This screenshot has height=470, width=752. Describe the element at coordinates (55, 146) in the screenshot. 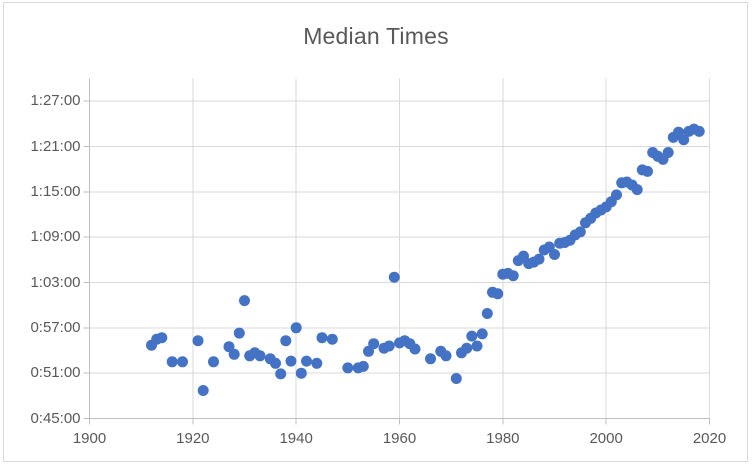

I see `y-axis-tick-label: 1:21:00` at that location.